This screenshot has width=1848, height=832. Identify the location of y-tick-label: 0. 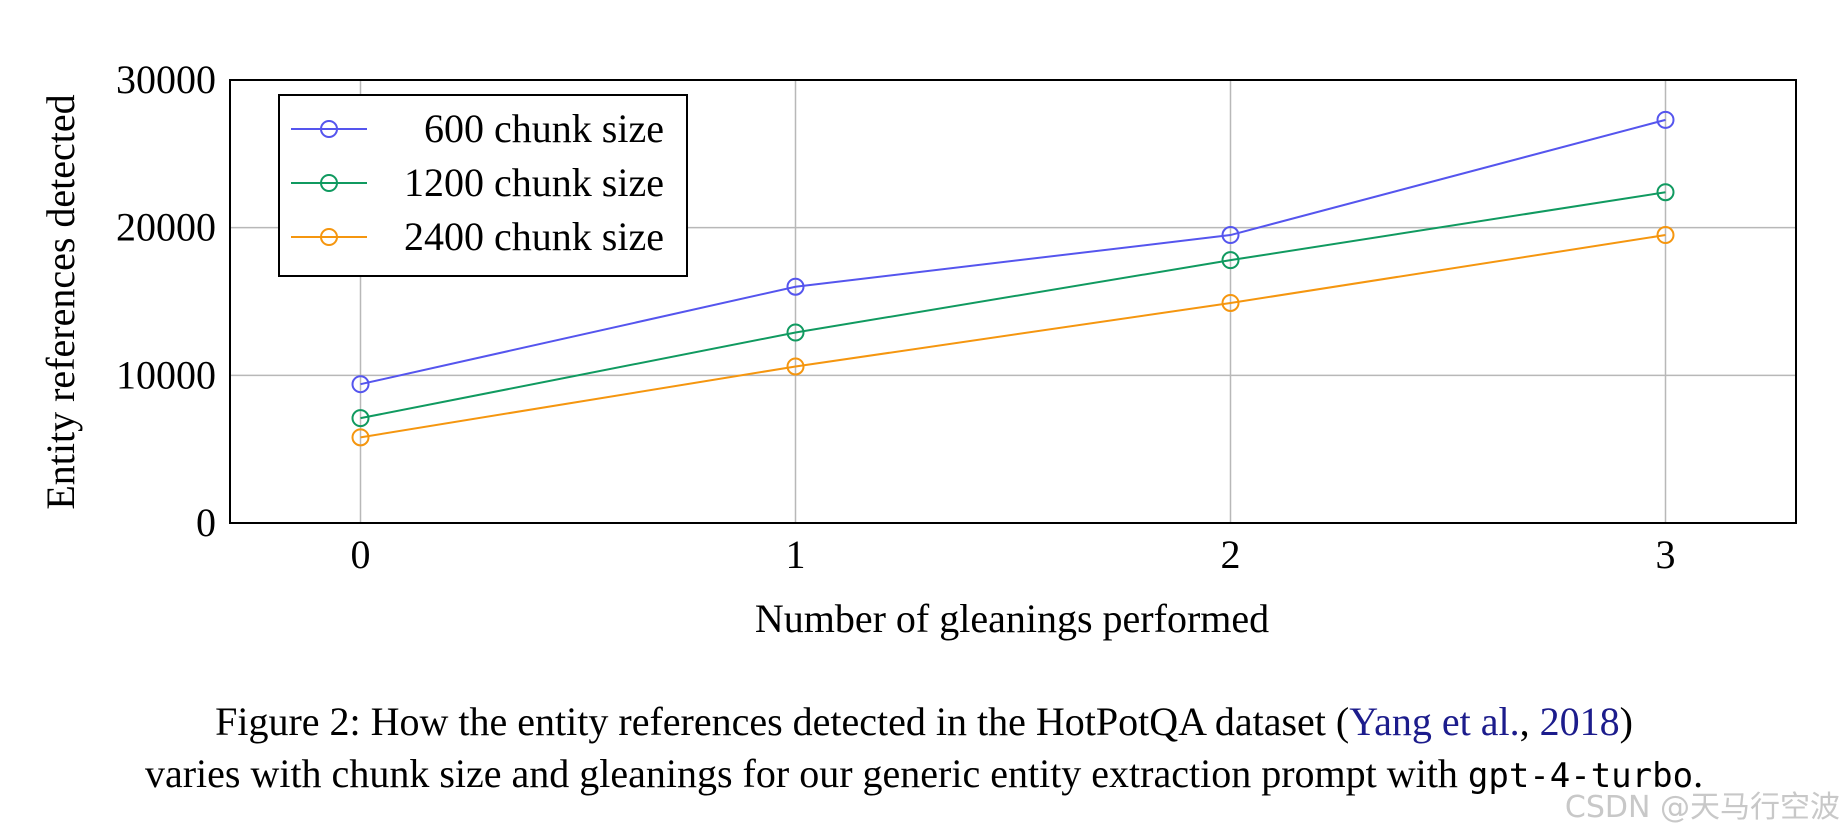
(206, 522).